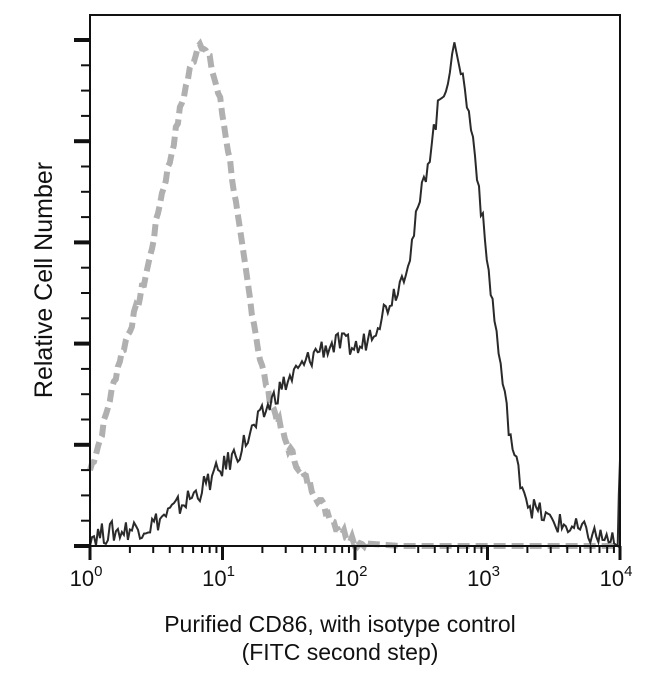  I want to click on x-tick-label: 10⁰, so click(86, 577).